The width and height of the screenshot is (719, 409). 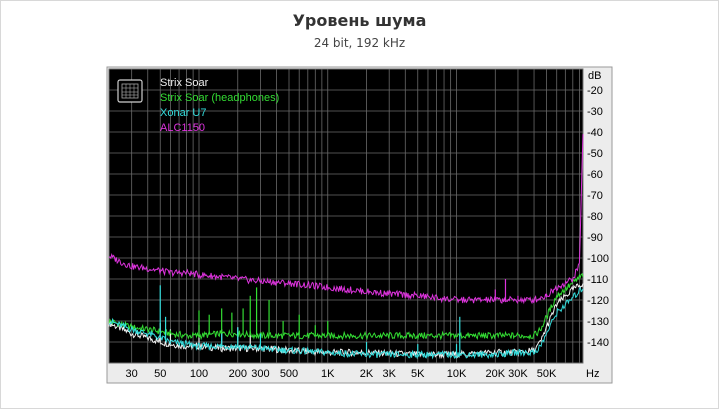 What do you see at coordinates (184, 83) in the screenshot?
I see `legend-entry-strix-soar: Strix Soar` at bounding box center [184, 83].